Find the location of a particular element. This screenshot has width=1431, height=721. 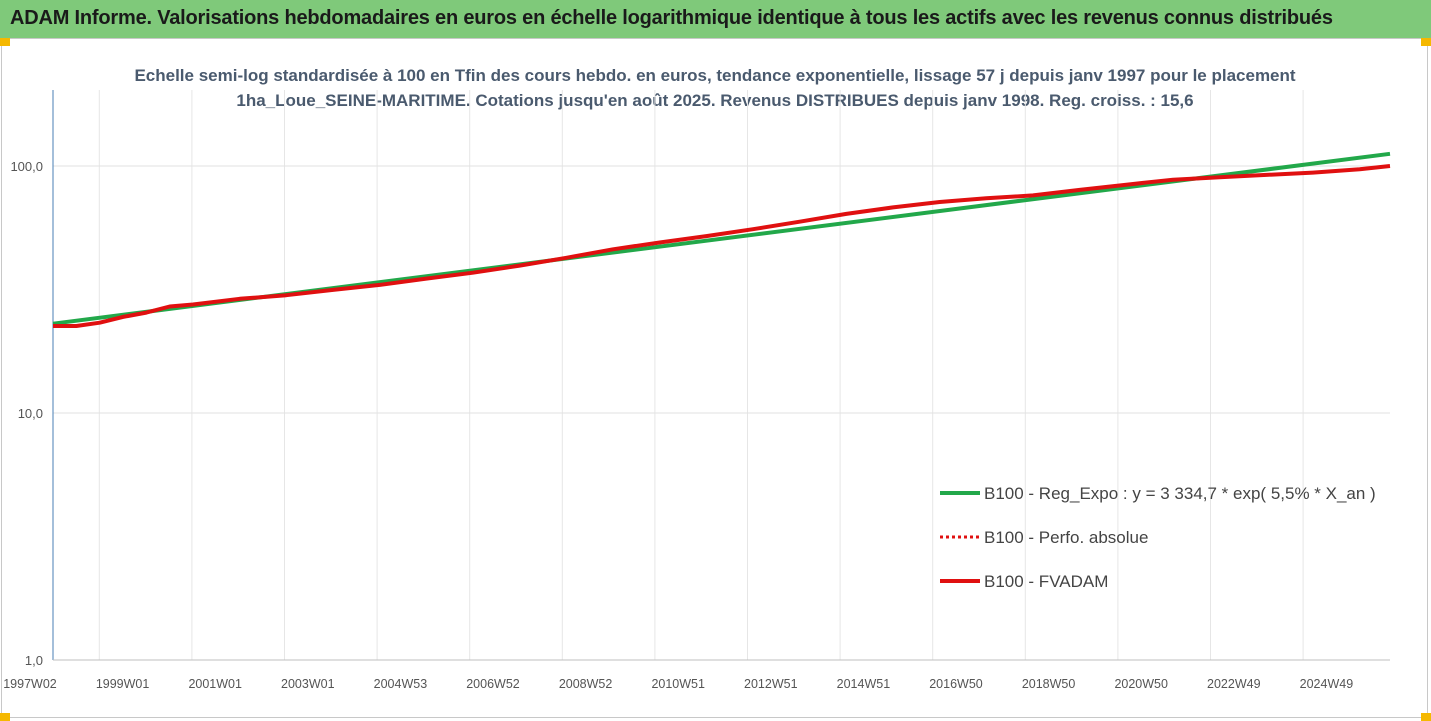

legend-item-fvadam-label: B100 - FVADAM is located at coordinates (1046, 581).